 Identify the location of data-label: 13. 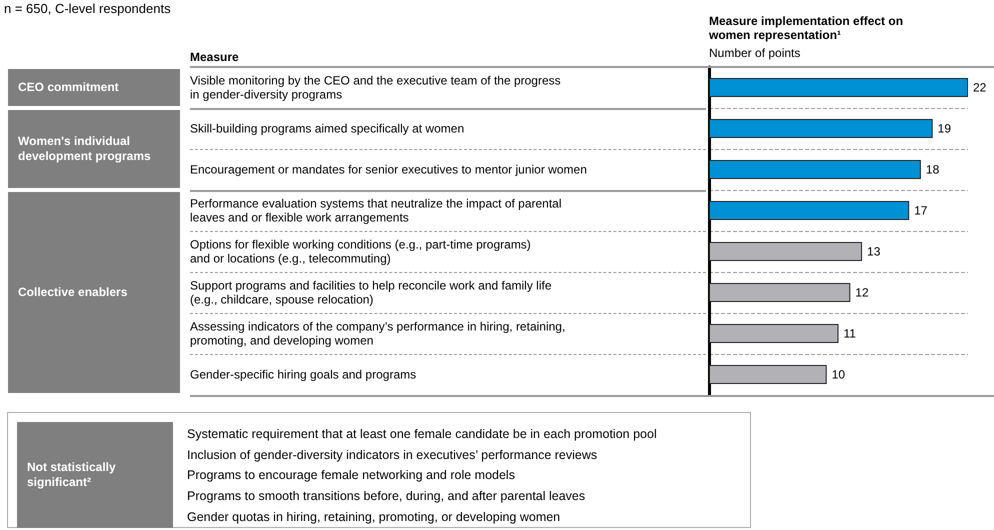
(874, 251).